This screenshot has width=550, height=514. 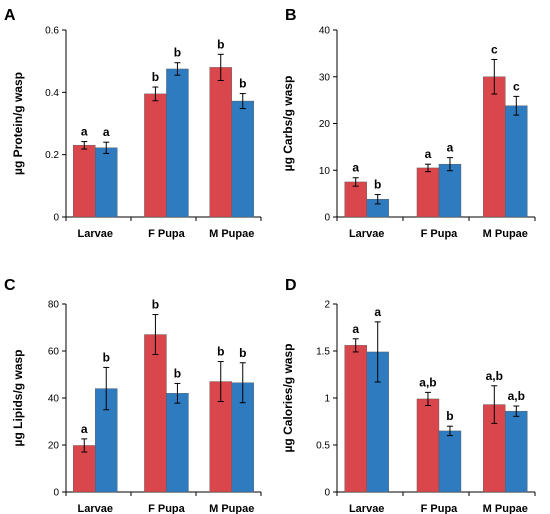 I want to click on y-tick-label: 0.2, so click(x=52, y=155).